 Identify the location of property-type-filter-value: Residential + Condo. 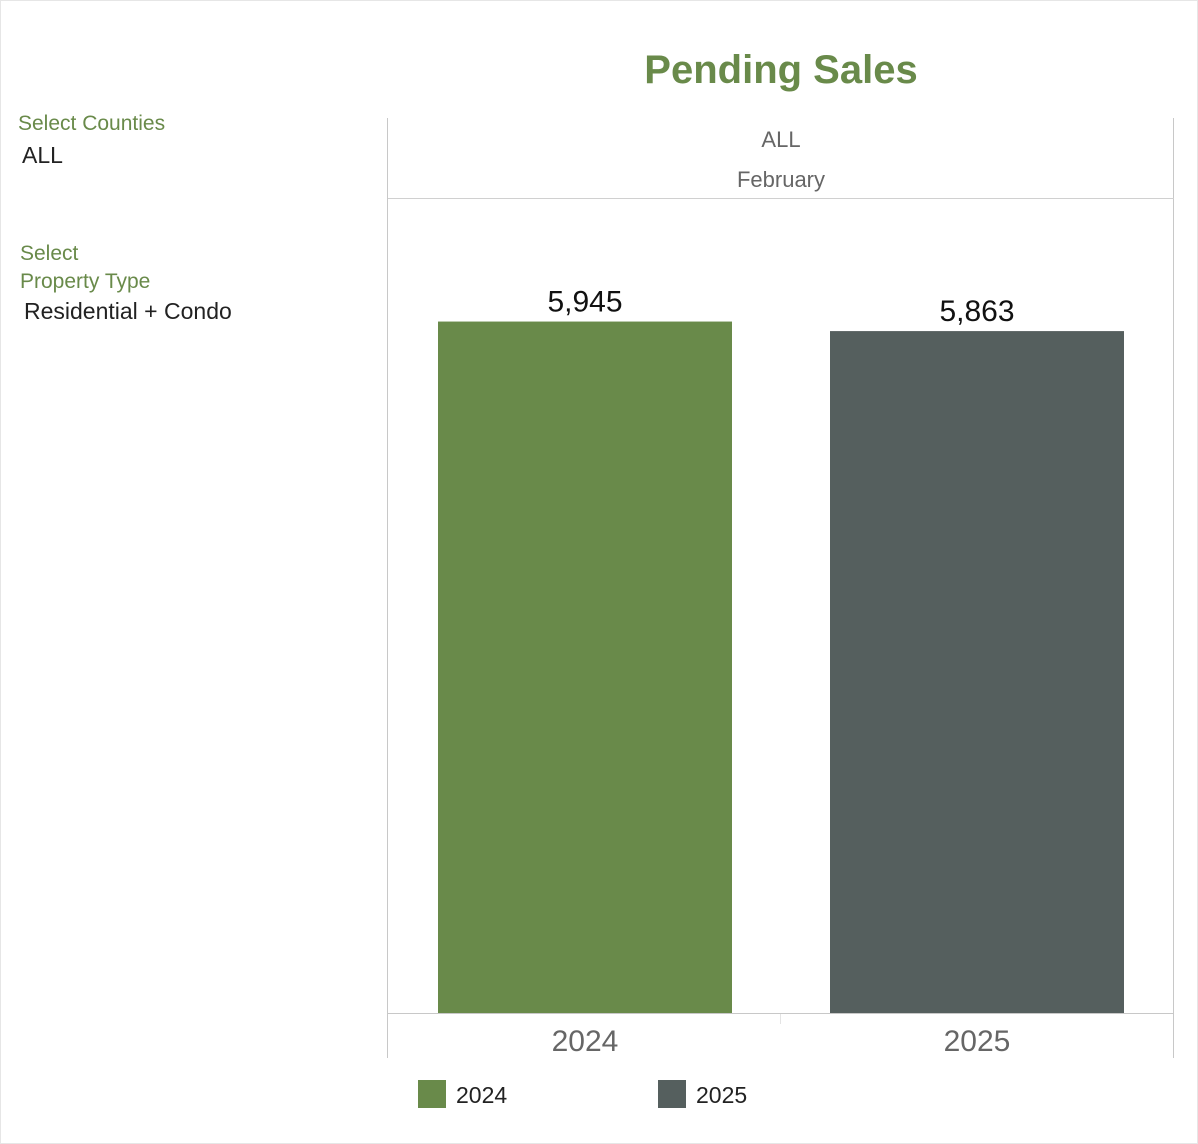
(128, 311).